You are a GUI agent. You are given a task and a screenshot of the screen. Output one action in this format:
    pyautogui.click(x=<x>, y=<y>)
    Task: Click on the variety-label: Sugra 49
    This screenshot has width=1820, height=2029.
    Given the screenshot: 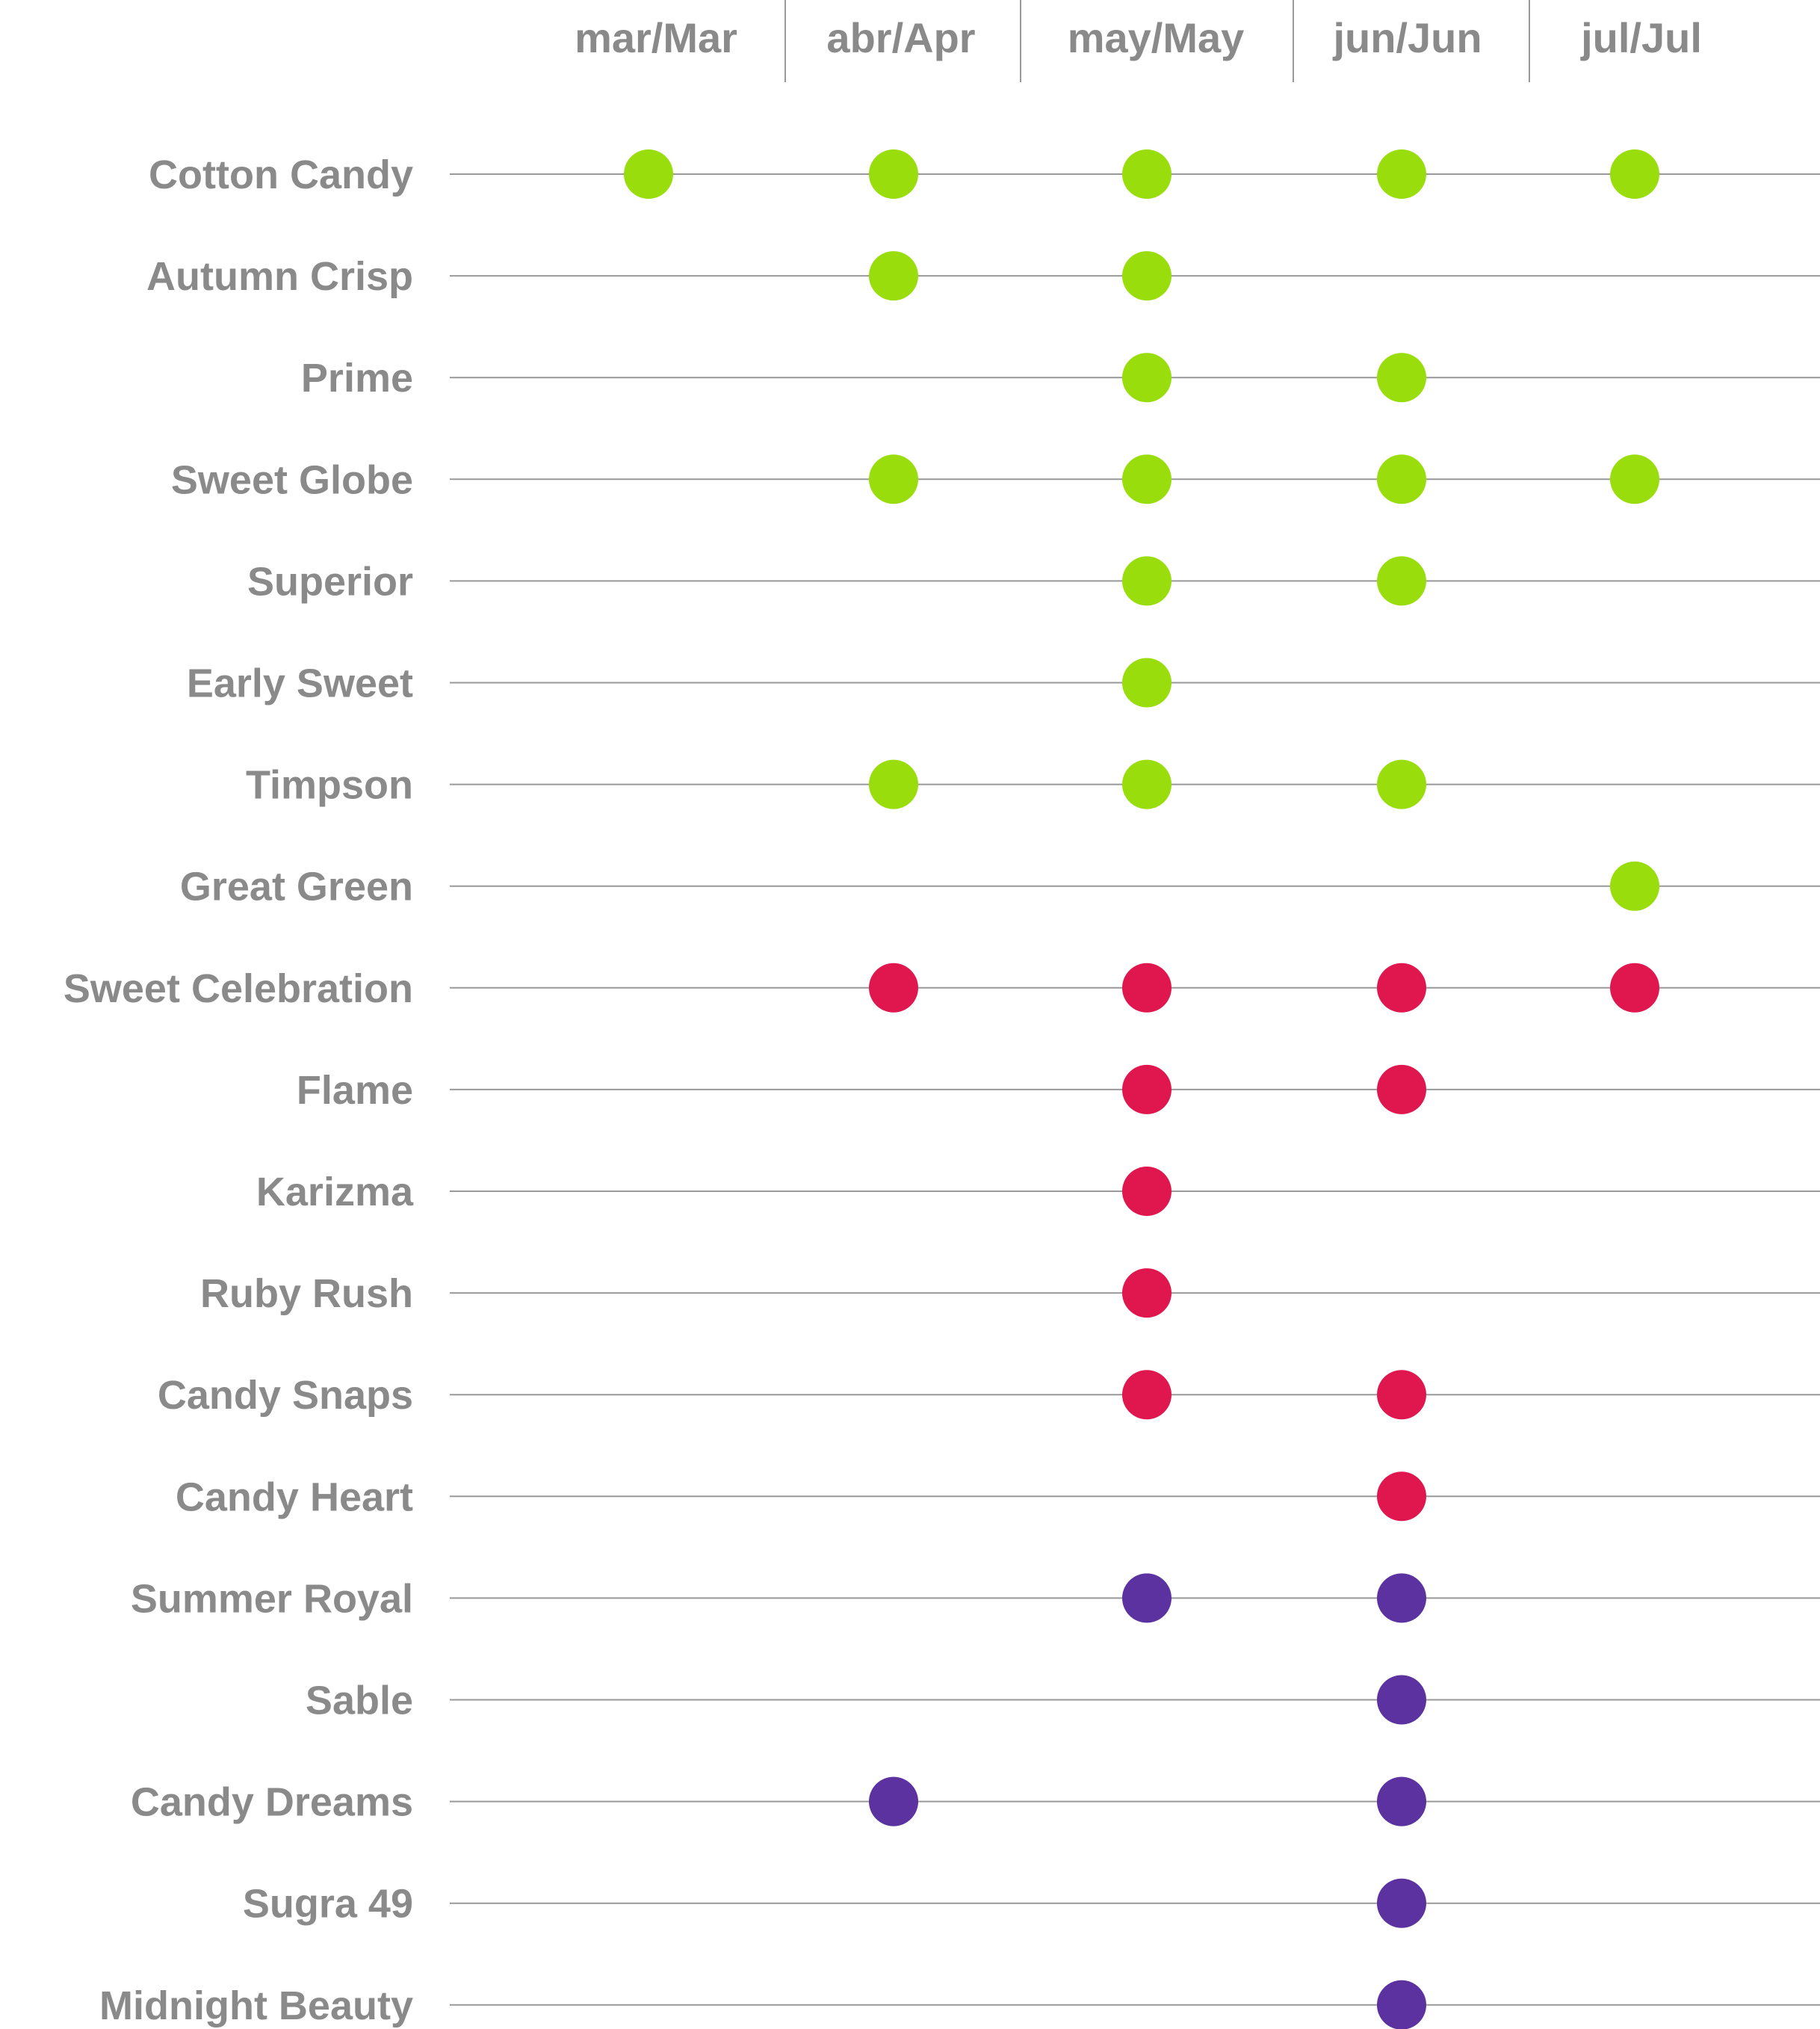 What is the action you would take?
    pyautogui.click(x=328, y=1905)
    